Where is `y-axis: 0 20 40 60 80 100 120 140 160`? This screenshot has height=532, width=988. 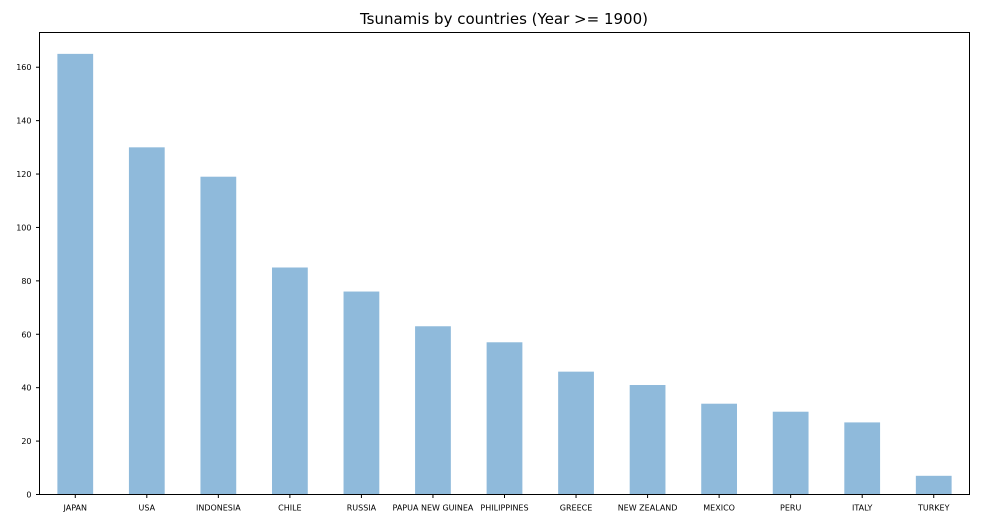
y-axis: 0 20 40 60 80 100 120 140 160 is located at coordinates (28, 281).